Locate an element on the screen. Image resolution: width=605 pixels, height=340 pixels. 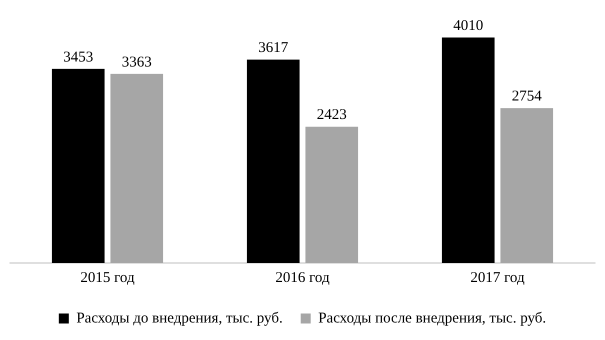
x-tick-label: 2016 год is located at coordinates (302, 278).